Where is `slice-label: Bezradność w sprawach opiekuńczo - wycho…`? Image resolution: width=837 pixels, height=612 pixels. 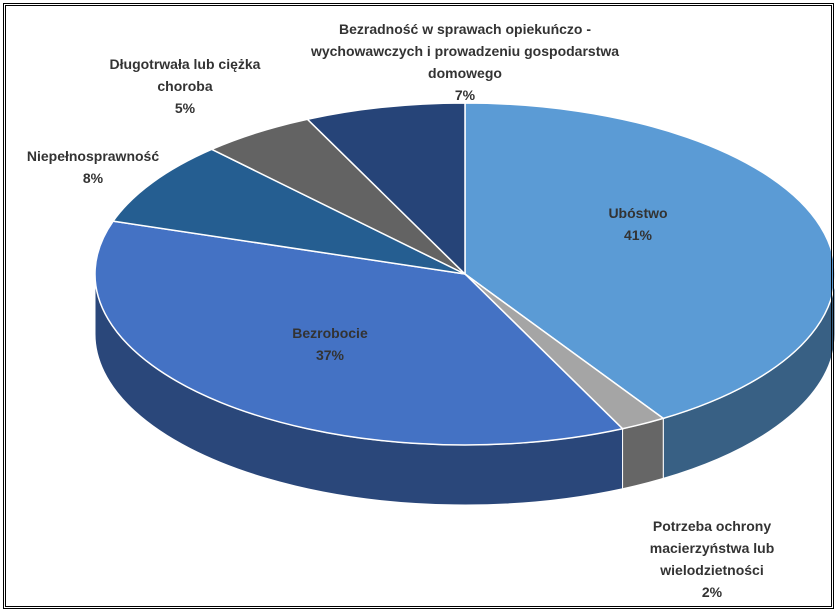
slice-label: Bezradność w sprawach opiekuńczo - wycho… is located at coordinates (465, 62).